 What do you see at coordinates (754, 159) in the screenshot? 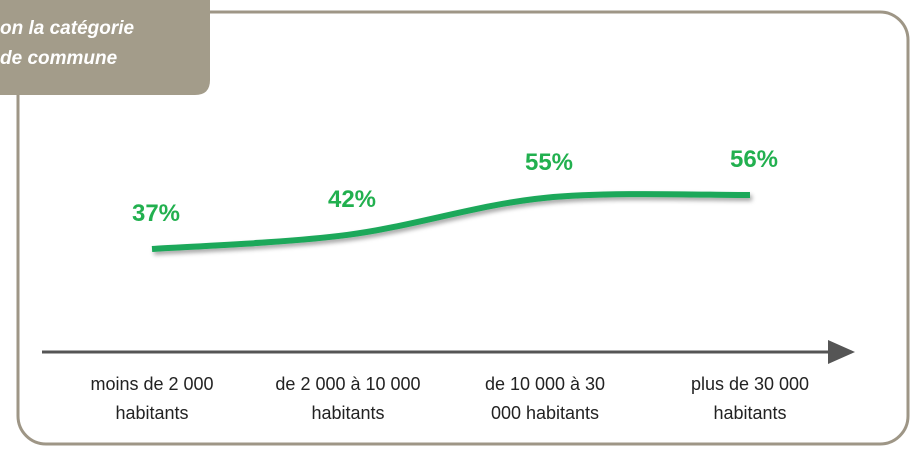
I see `data-label: 56%` at bounding box center [754, 159].